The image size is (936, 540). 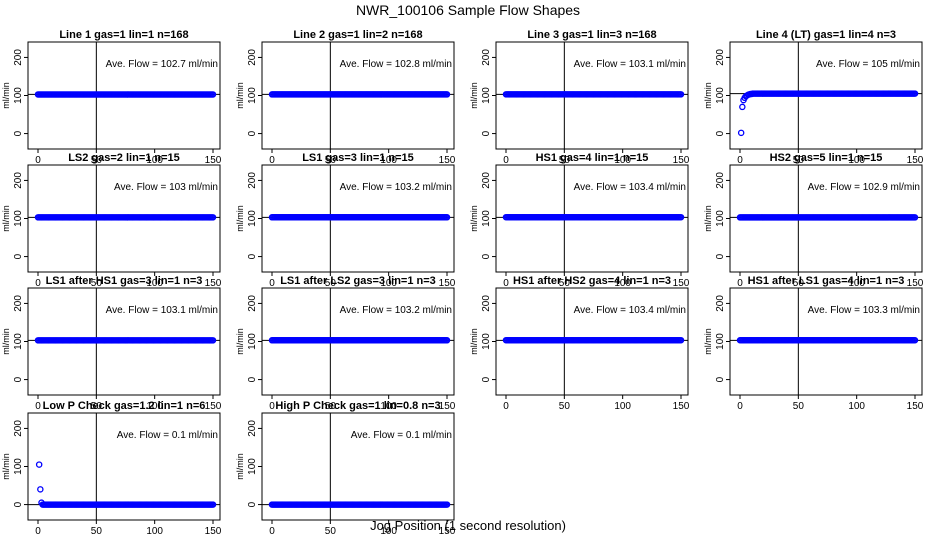 I want to click on average-flow-label: Ave. Flow = 103 ml/min, so click(x=166, y=187).